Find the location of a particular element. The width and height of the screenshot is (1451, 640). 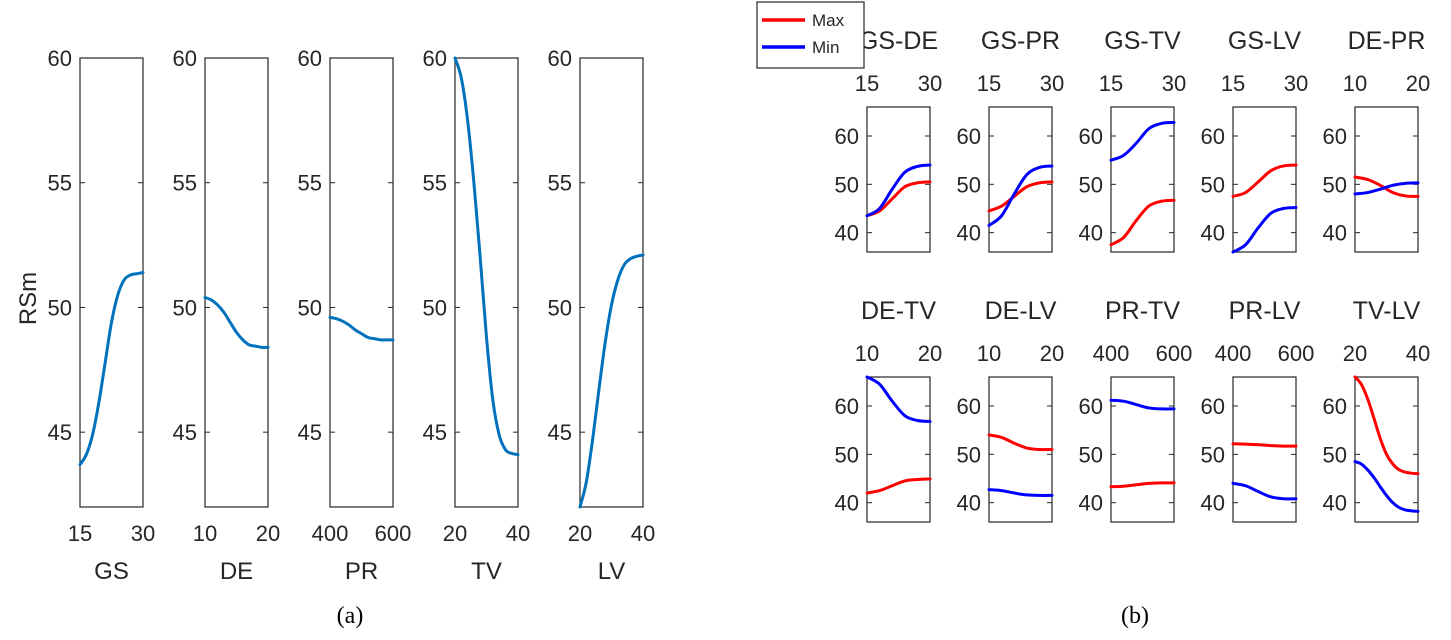

subplot-title-gs-tv: GS-TV is located at coordinates (1142, 41).